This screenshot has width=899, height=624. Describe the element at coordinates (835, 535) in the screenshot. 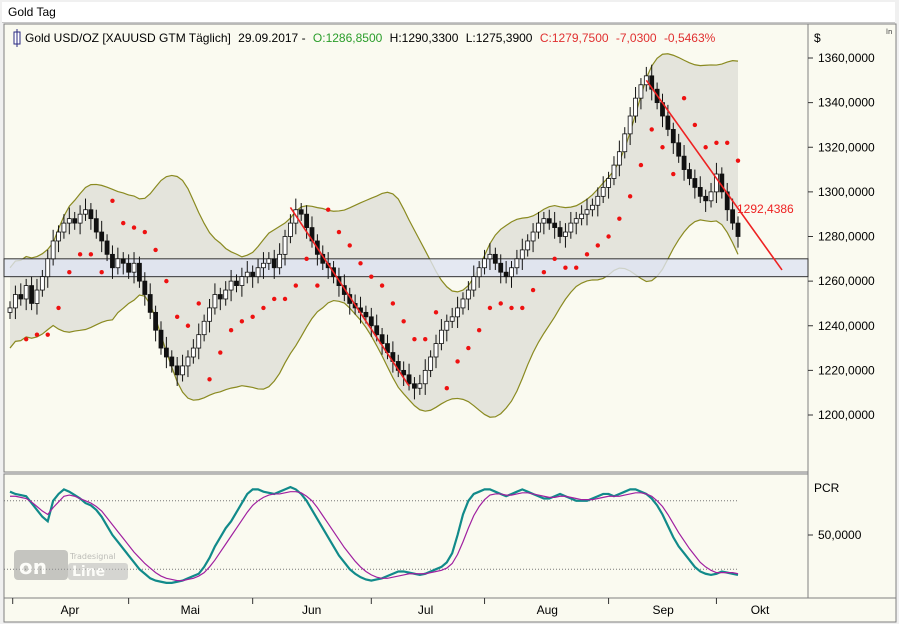

I see `pcr-y-ticks: 50,0000` at that location.